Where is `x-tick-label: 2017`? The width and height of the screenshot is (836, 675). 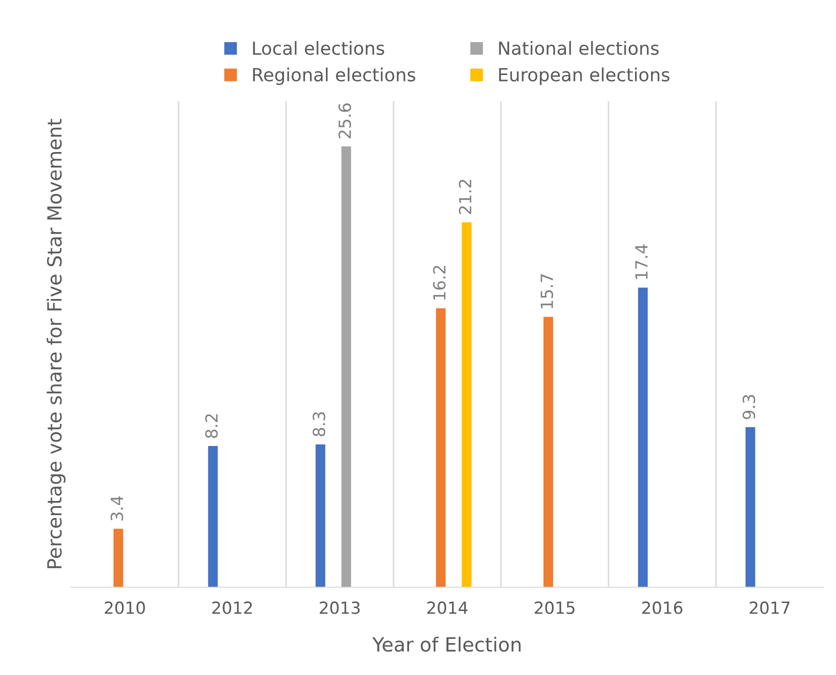
x-tick-label: 2017 is located at coordinates (770, 607).